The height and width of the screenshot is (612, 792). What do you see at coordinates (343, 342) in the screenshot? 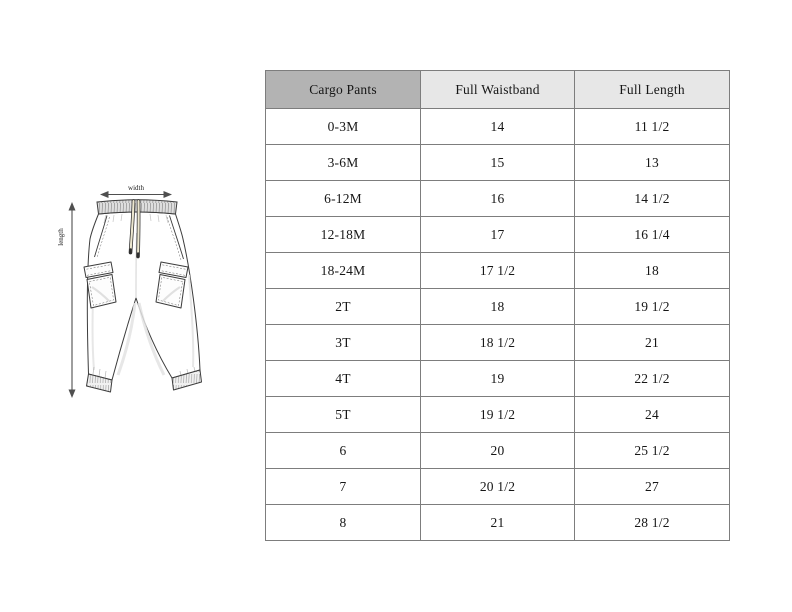
I see `size-label-cell: 3T` at bounding box center [343, 342].